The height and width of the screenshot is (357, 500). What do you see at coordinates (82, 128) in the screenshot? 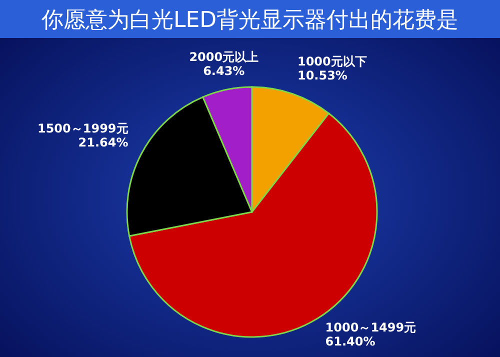
I see `slice-label: 1500～1999元` at bounding box center [82, 128].